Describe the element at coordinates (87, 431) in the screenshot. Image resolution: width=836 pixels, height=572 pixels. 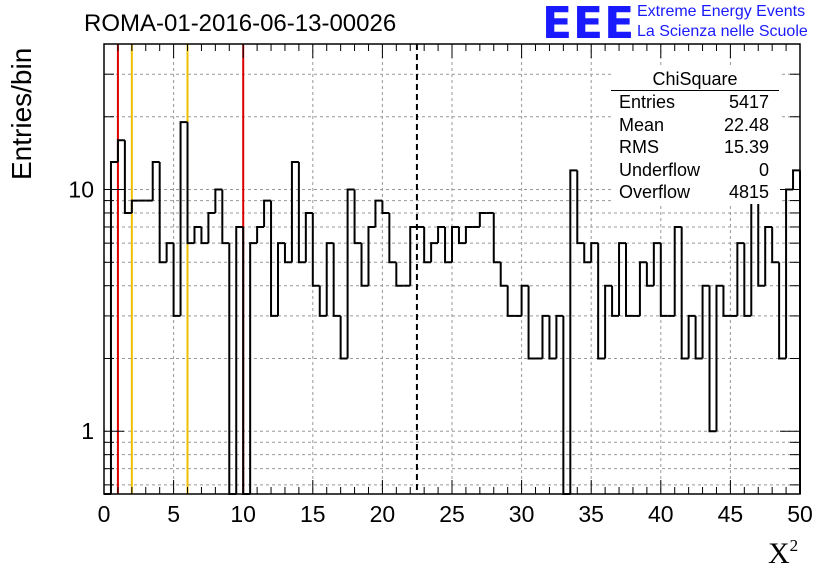
I see `y-tick-label: 1` at that location.